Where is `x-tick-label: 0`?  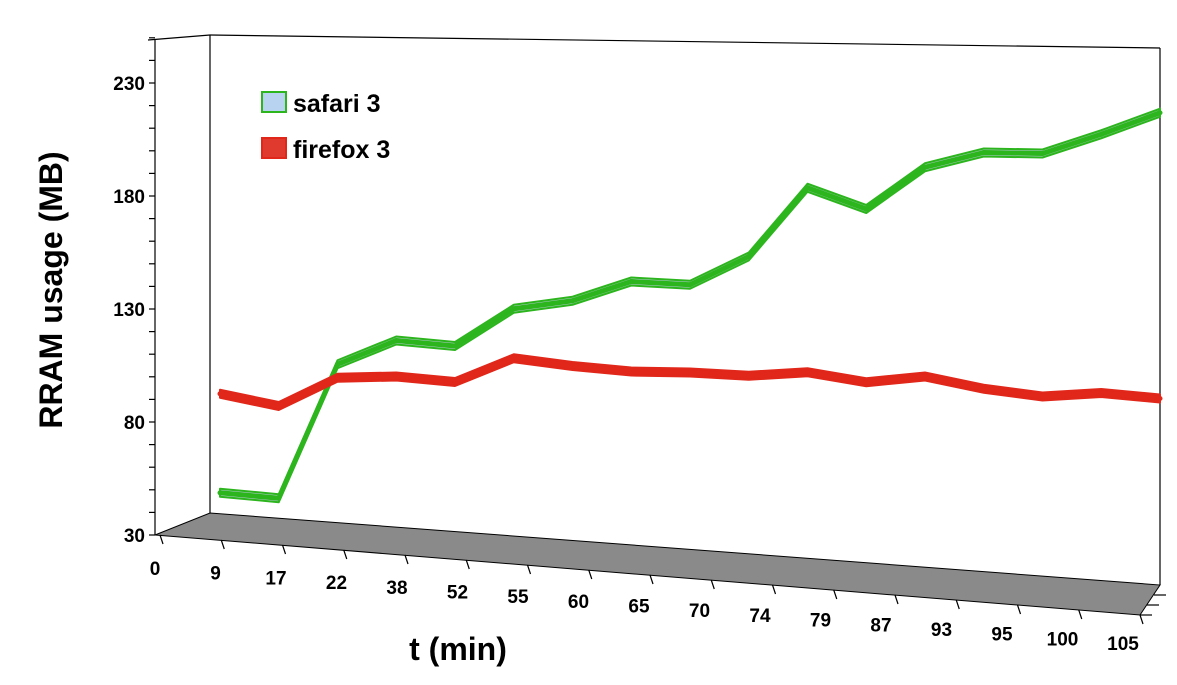
x-tick-label: 0 is located at coordinates (155, 569).